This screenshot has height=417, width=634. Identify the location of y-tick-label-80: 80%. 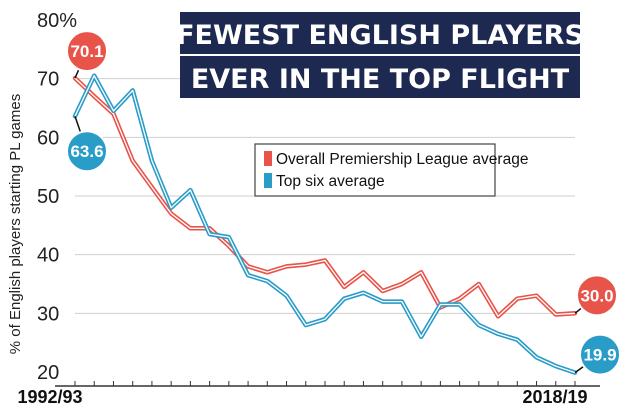
(57, 21).